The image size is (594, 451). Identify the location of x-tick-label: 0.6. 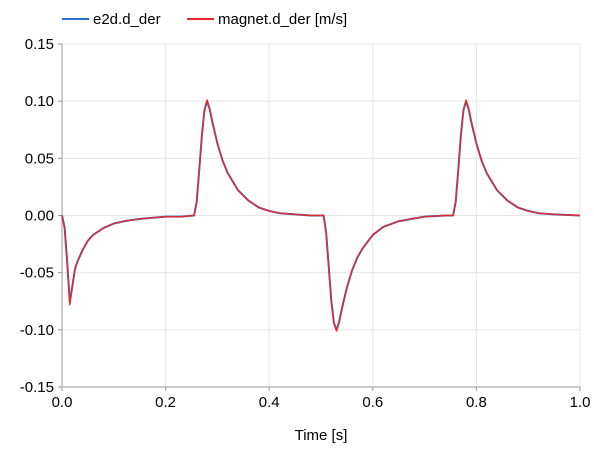
(372, 402).